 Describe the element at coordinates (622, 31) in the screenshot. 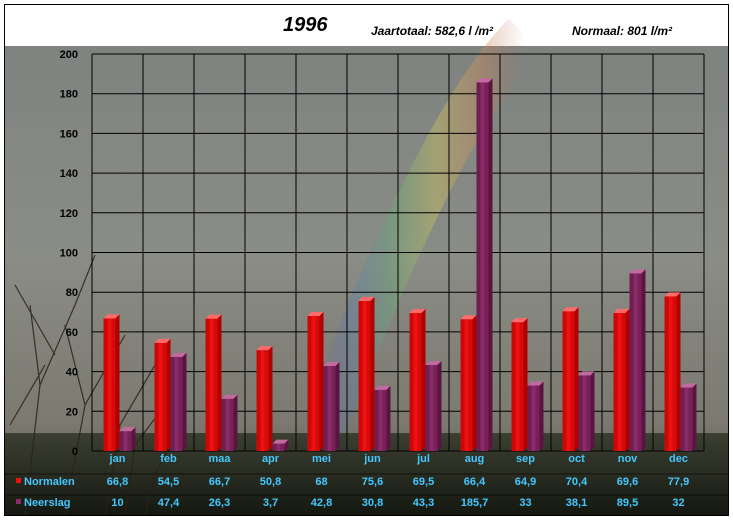

I see `normal-total-label: Normaal: 801 l/m²` at that location.